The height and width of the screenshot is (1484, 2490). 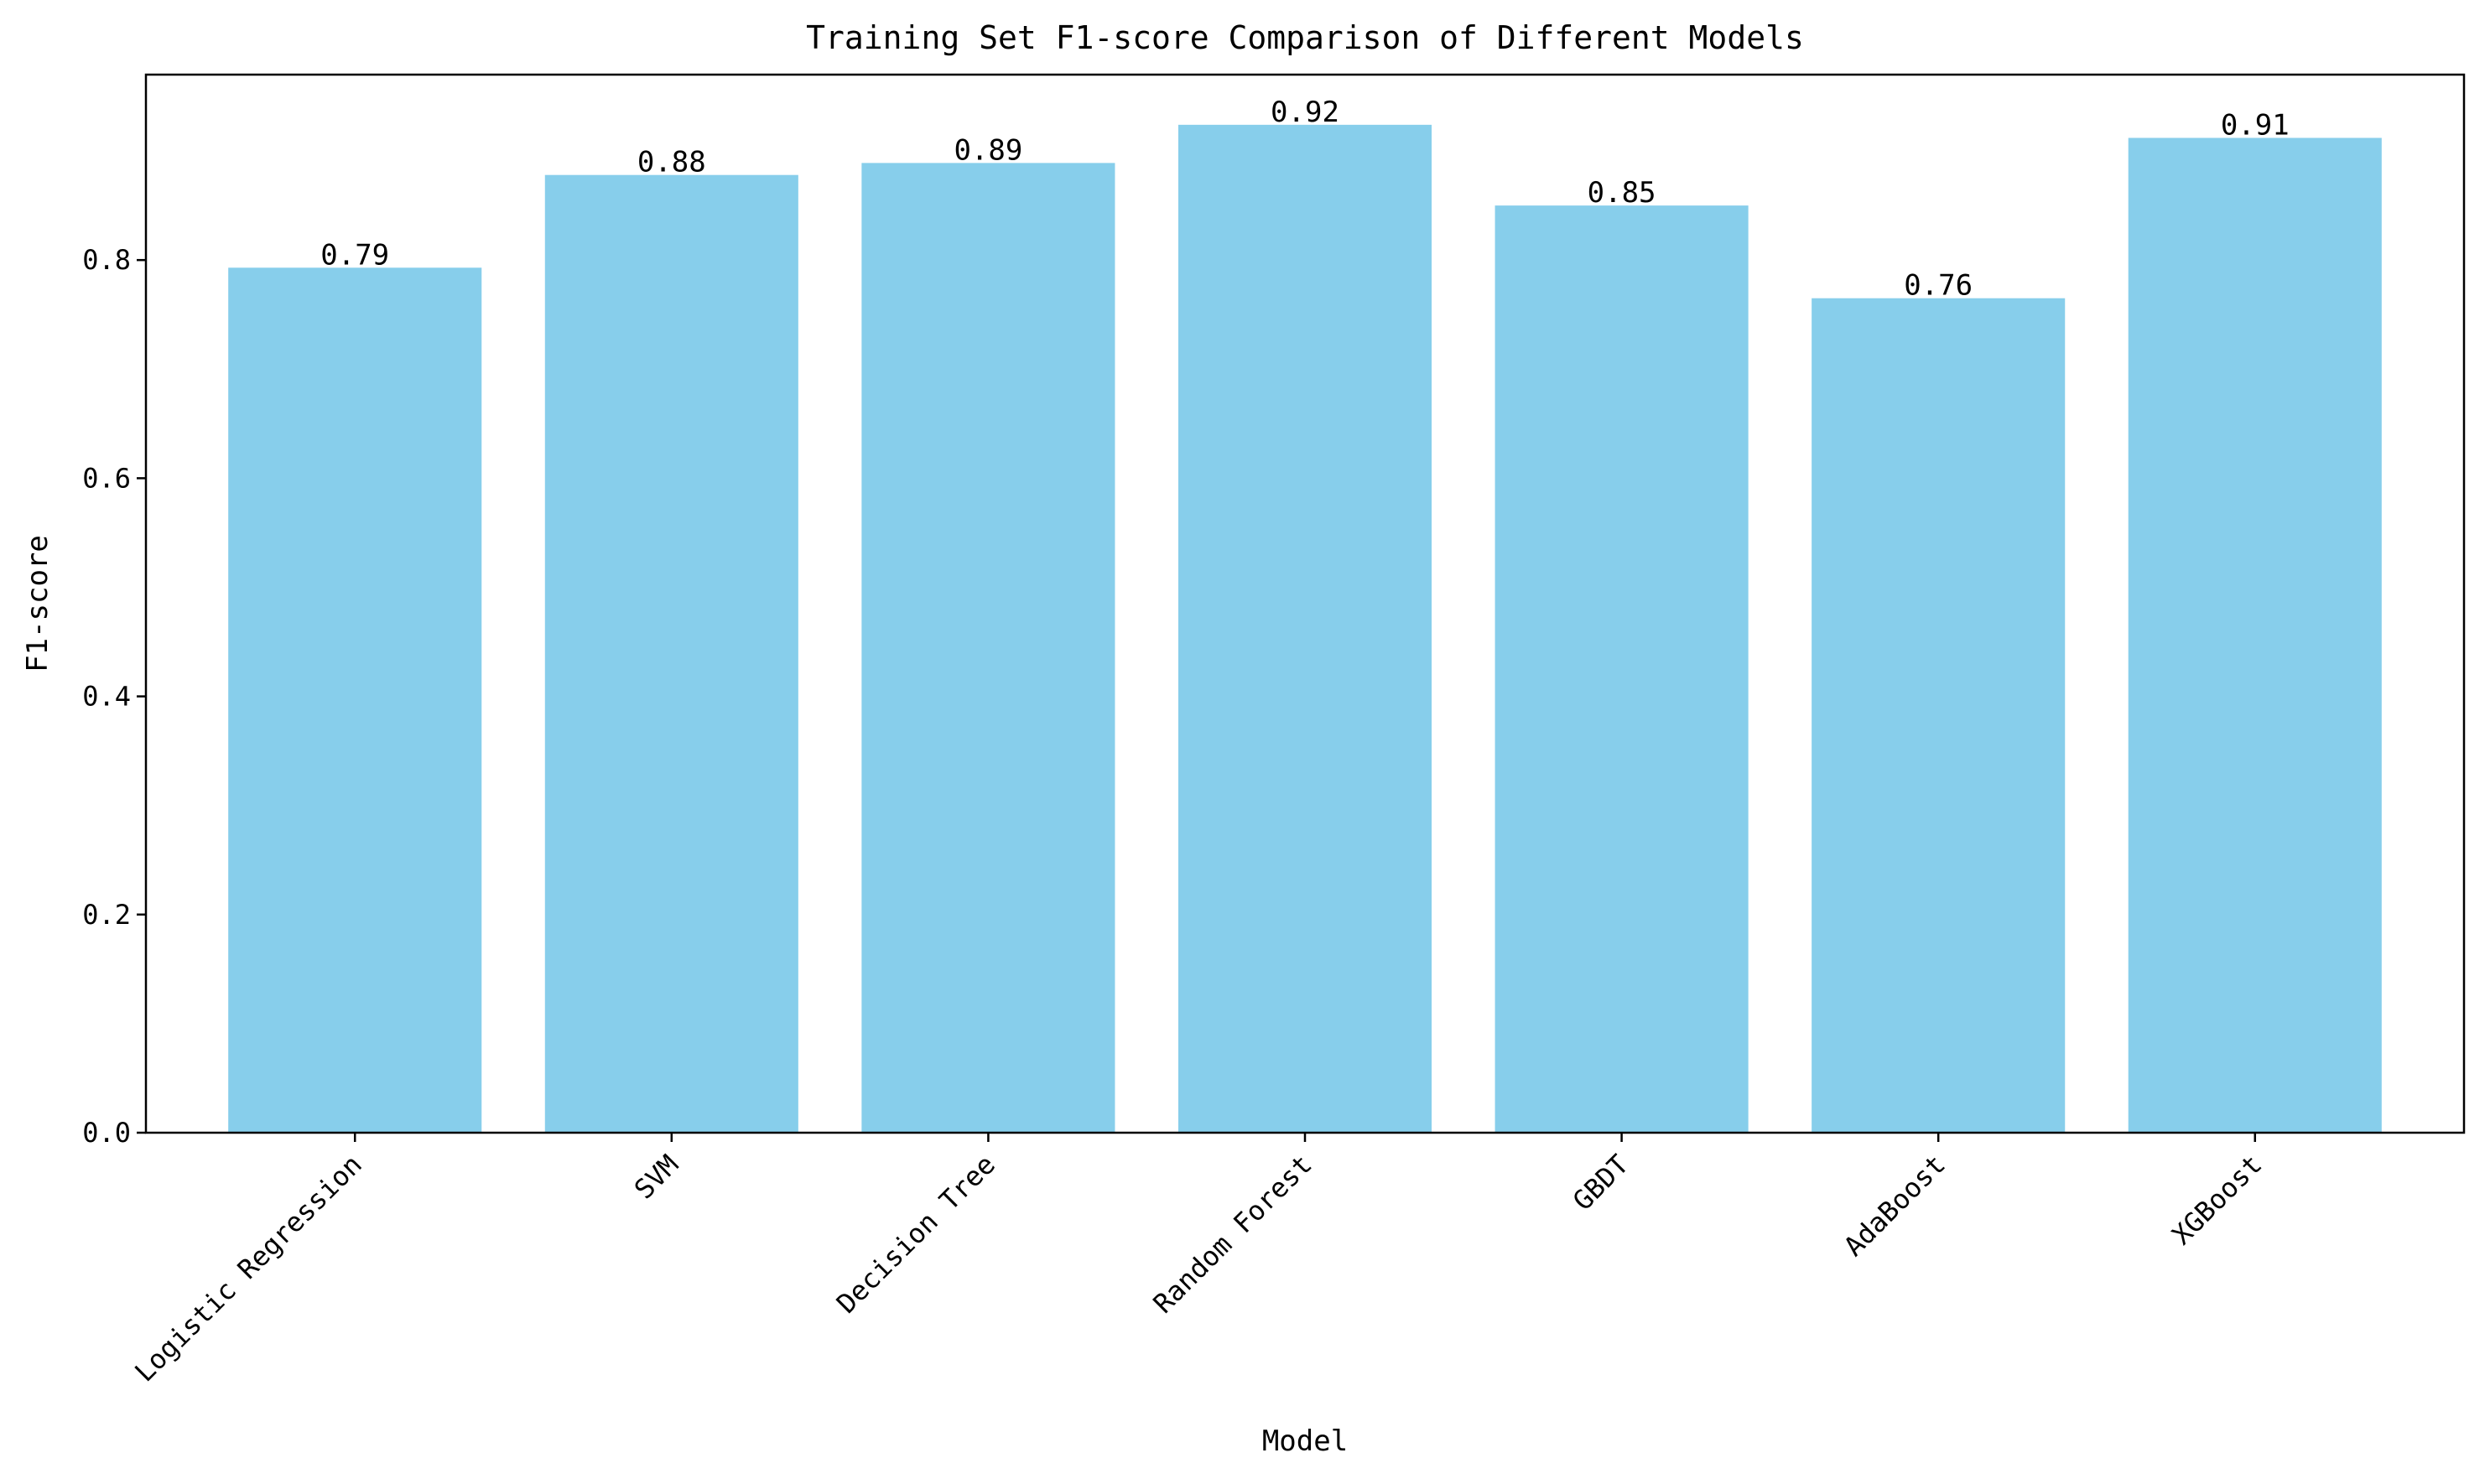 What do you see at coordinates (1938, 286) in the screenshot?
I see `bar-value-label: 0.76` at bounding box center [1938, 286].